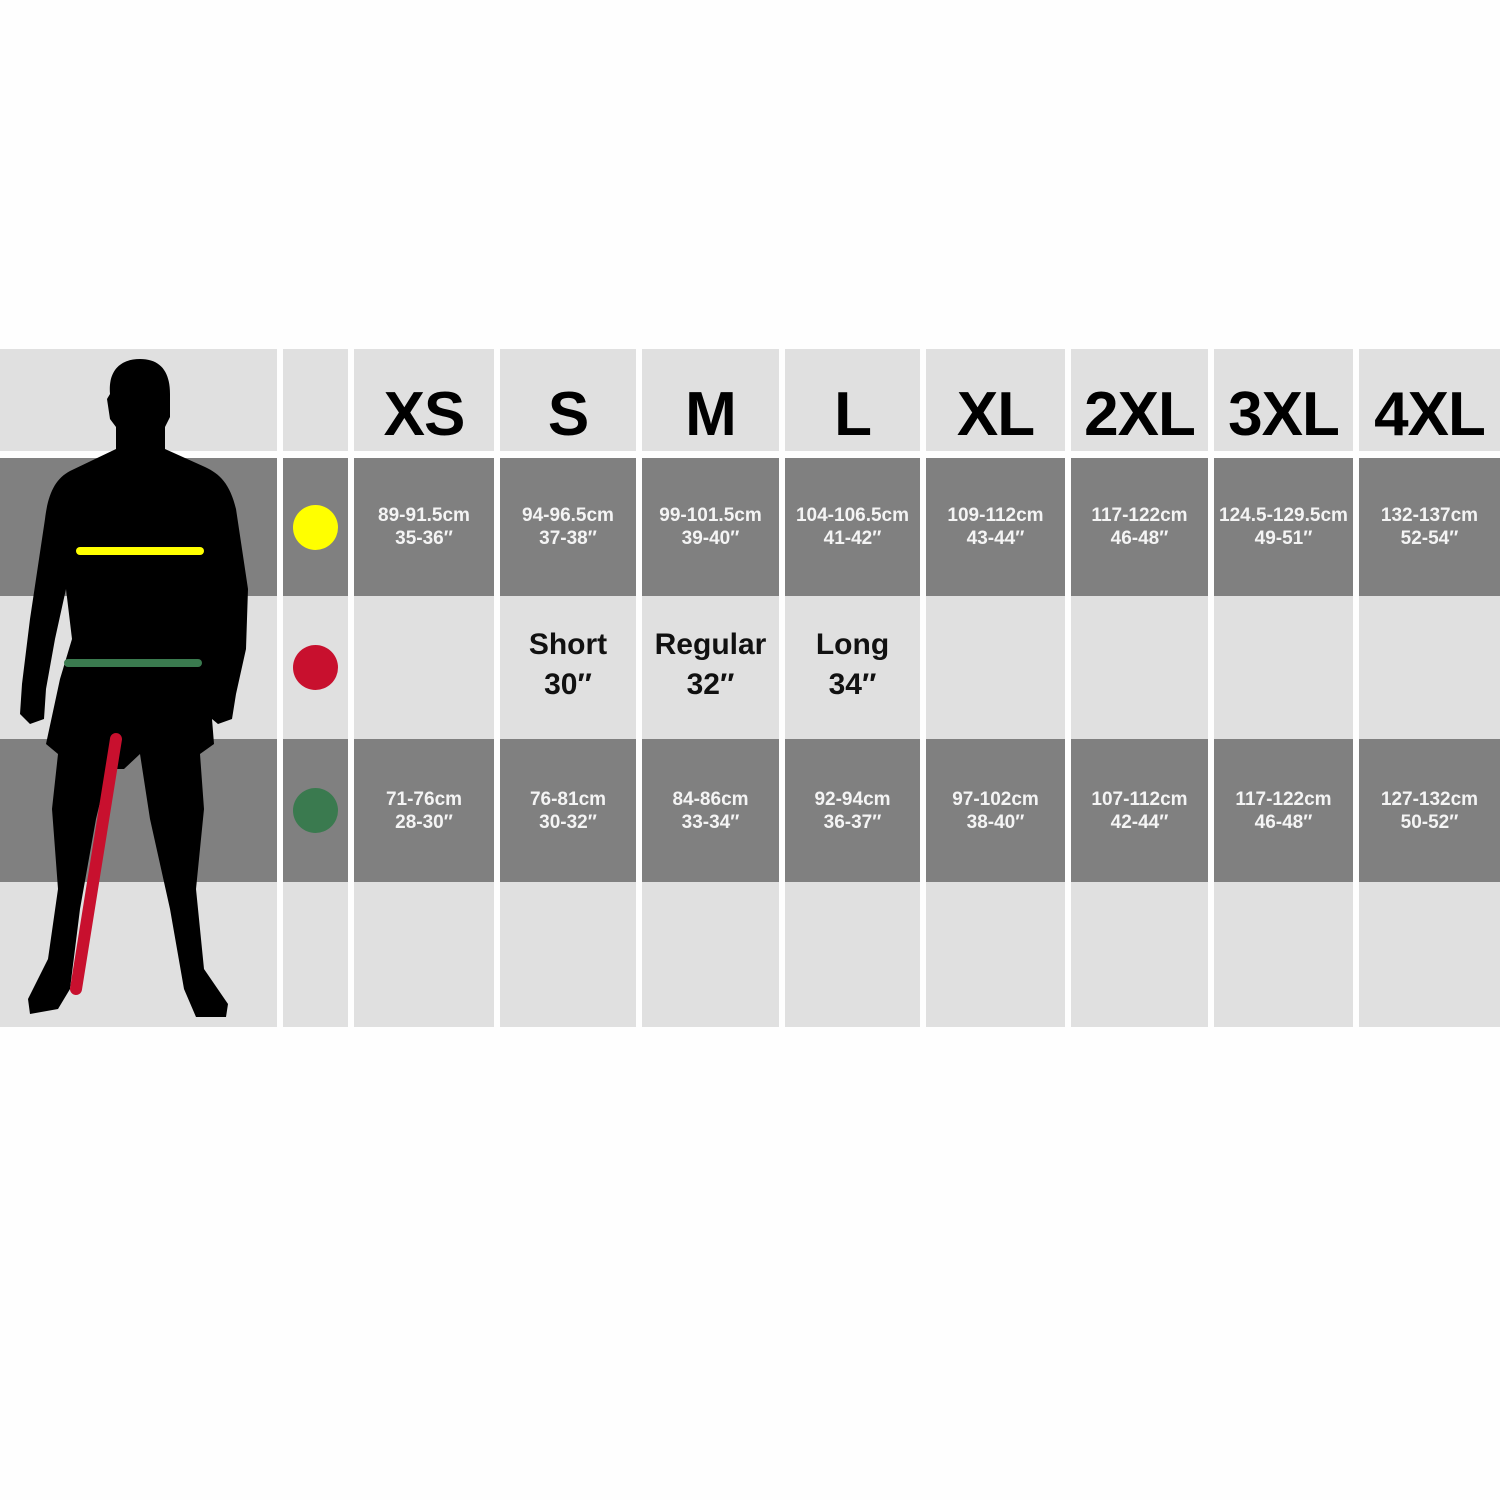  Describe the element at coordinates (995, 515) in the screenshot. I see `chest-cm: 109-112cm` at that location.